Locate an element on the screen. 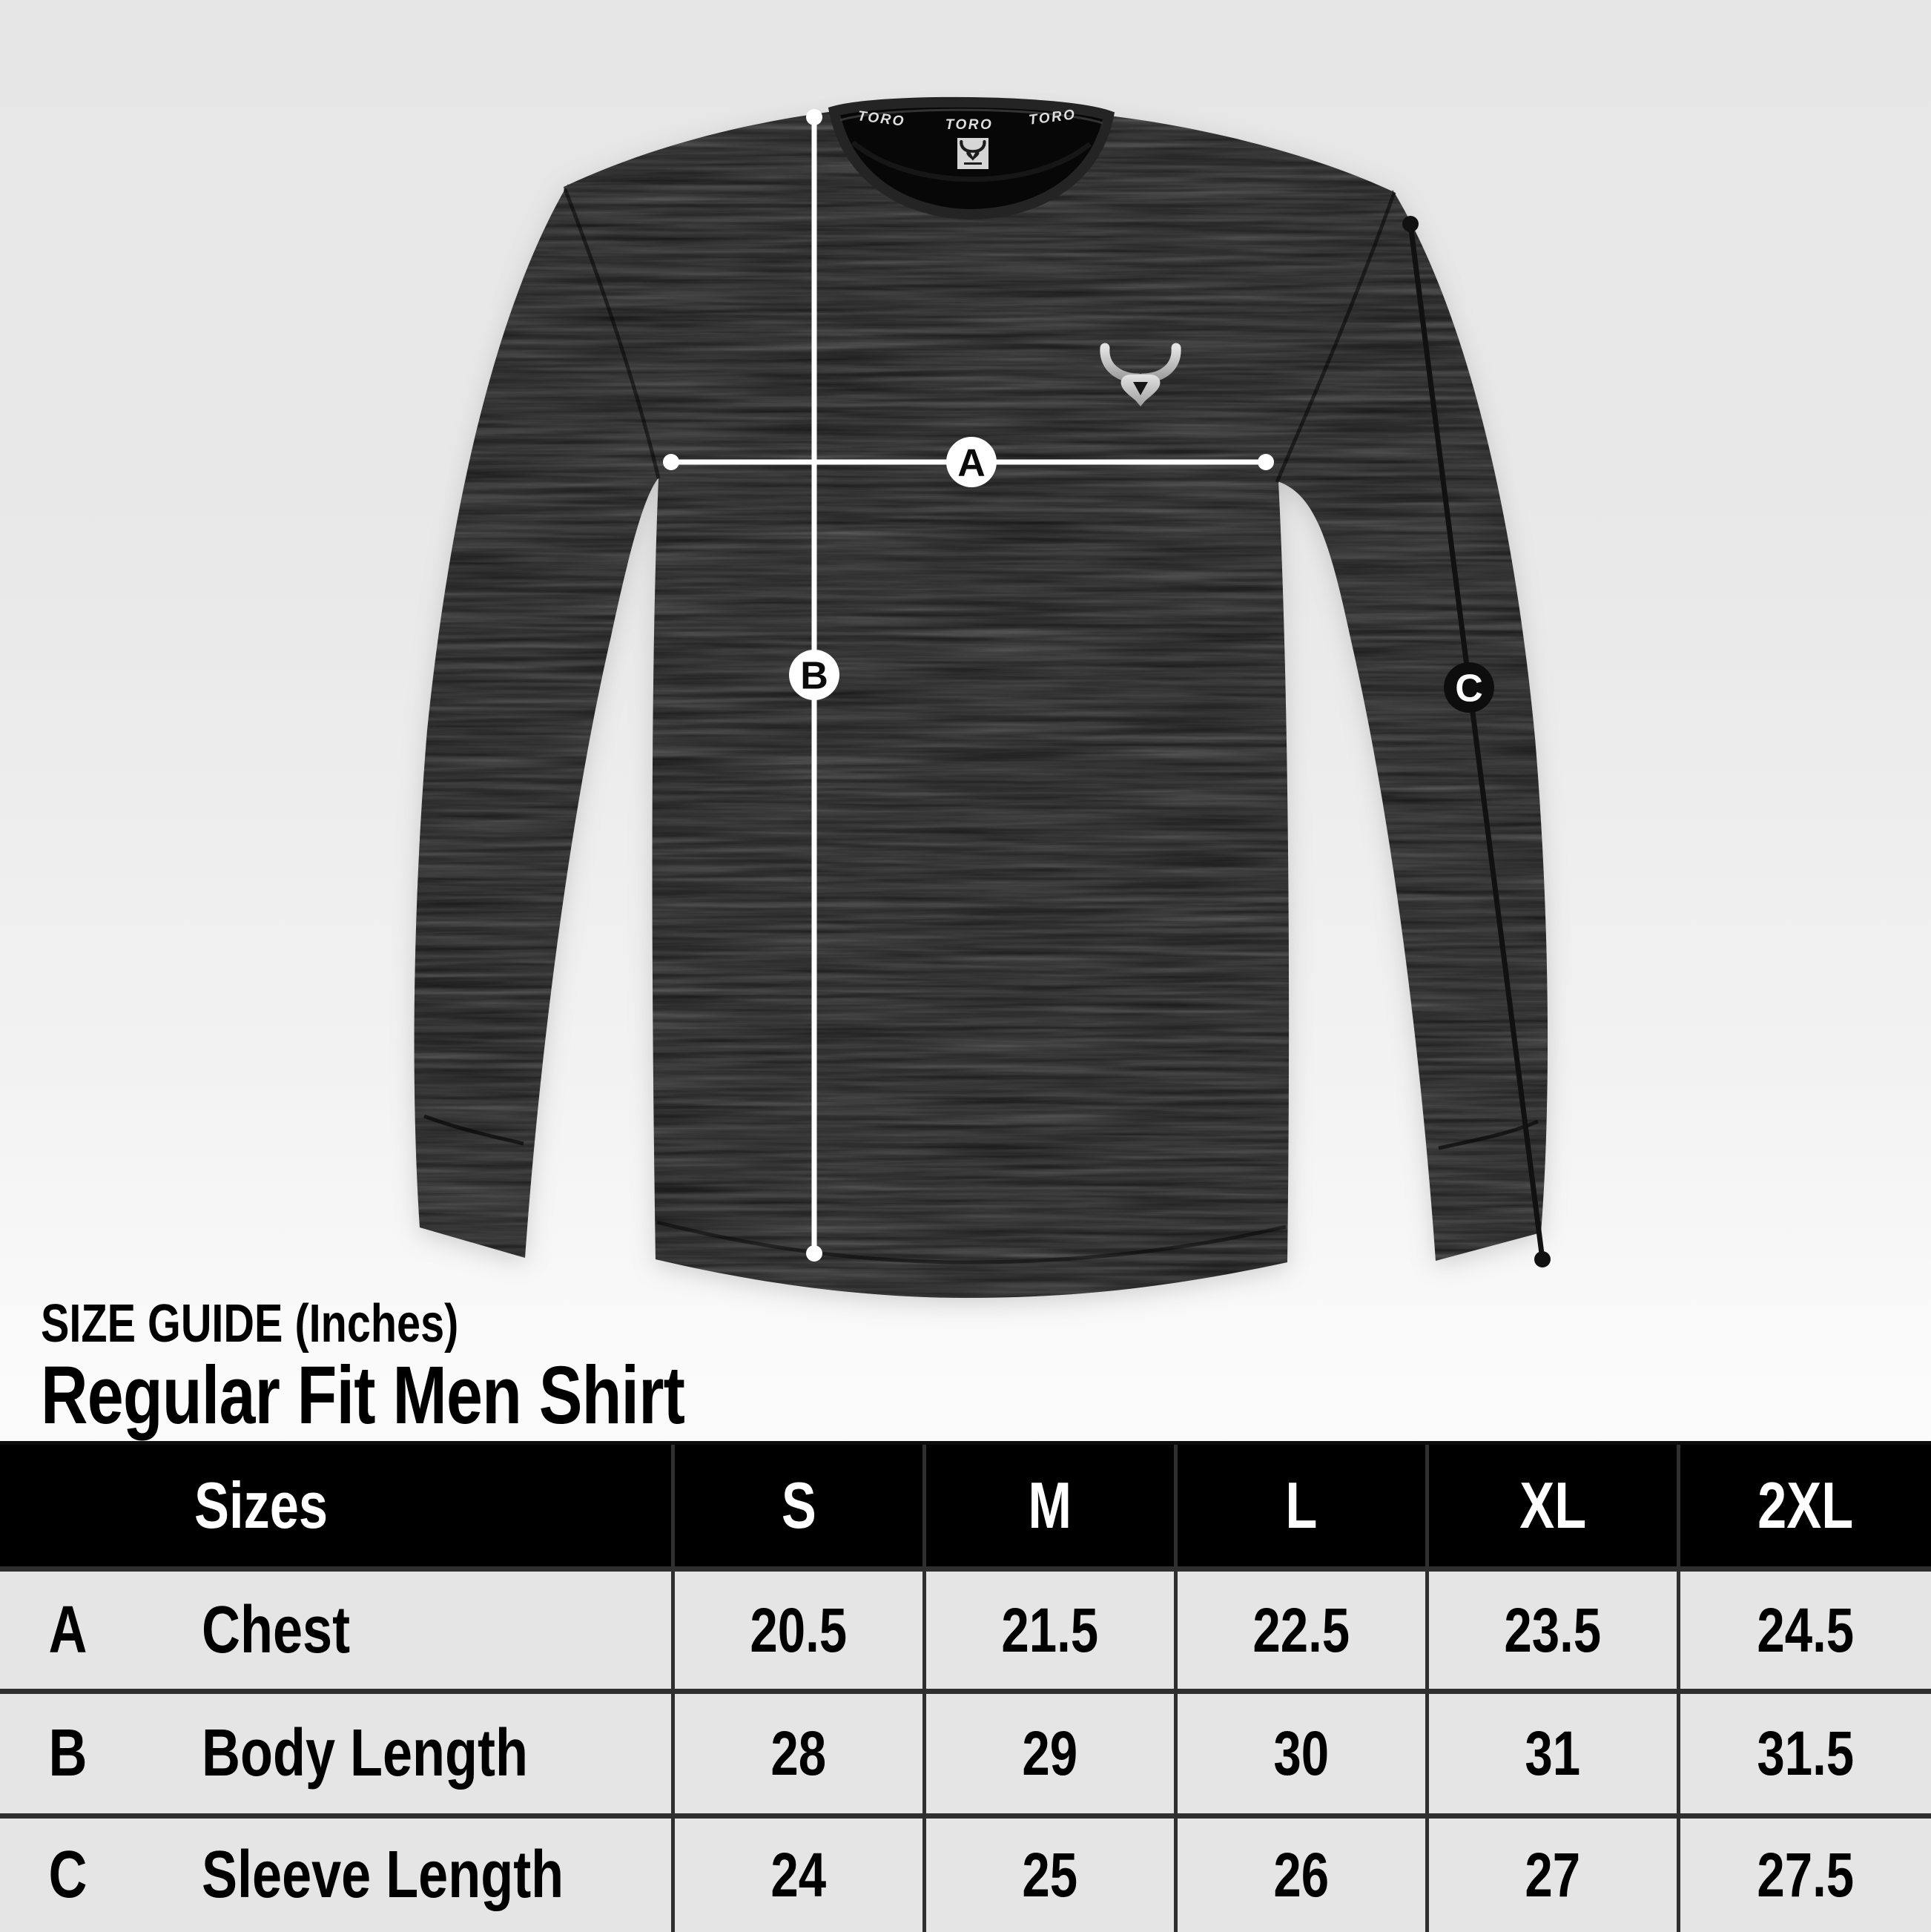 Image resolution: width=1931 pixels, height=1932 pixels. measurement-a: A is located at coordinates (969, 462).